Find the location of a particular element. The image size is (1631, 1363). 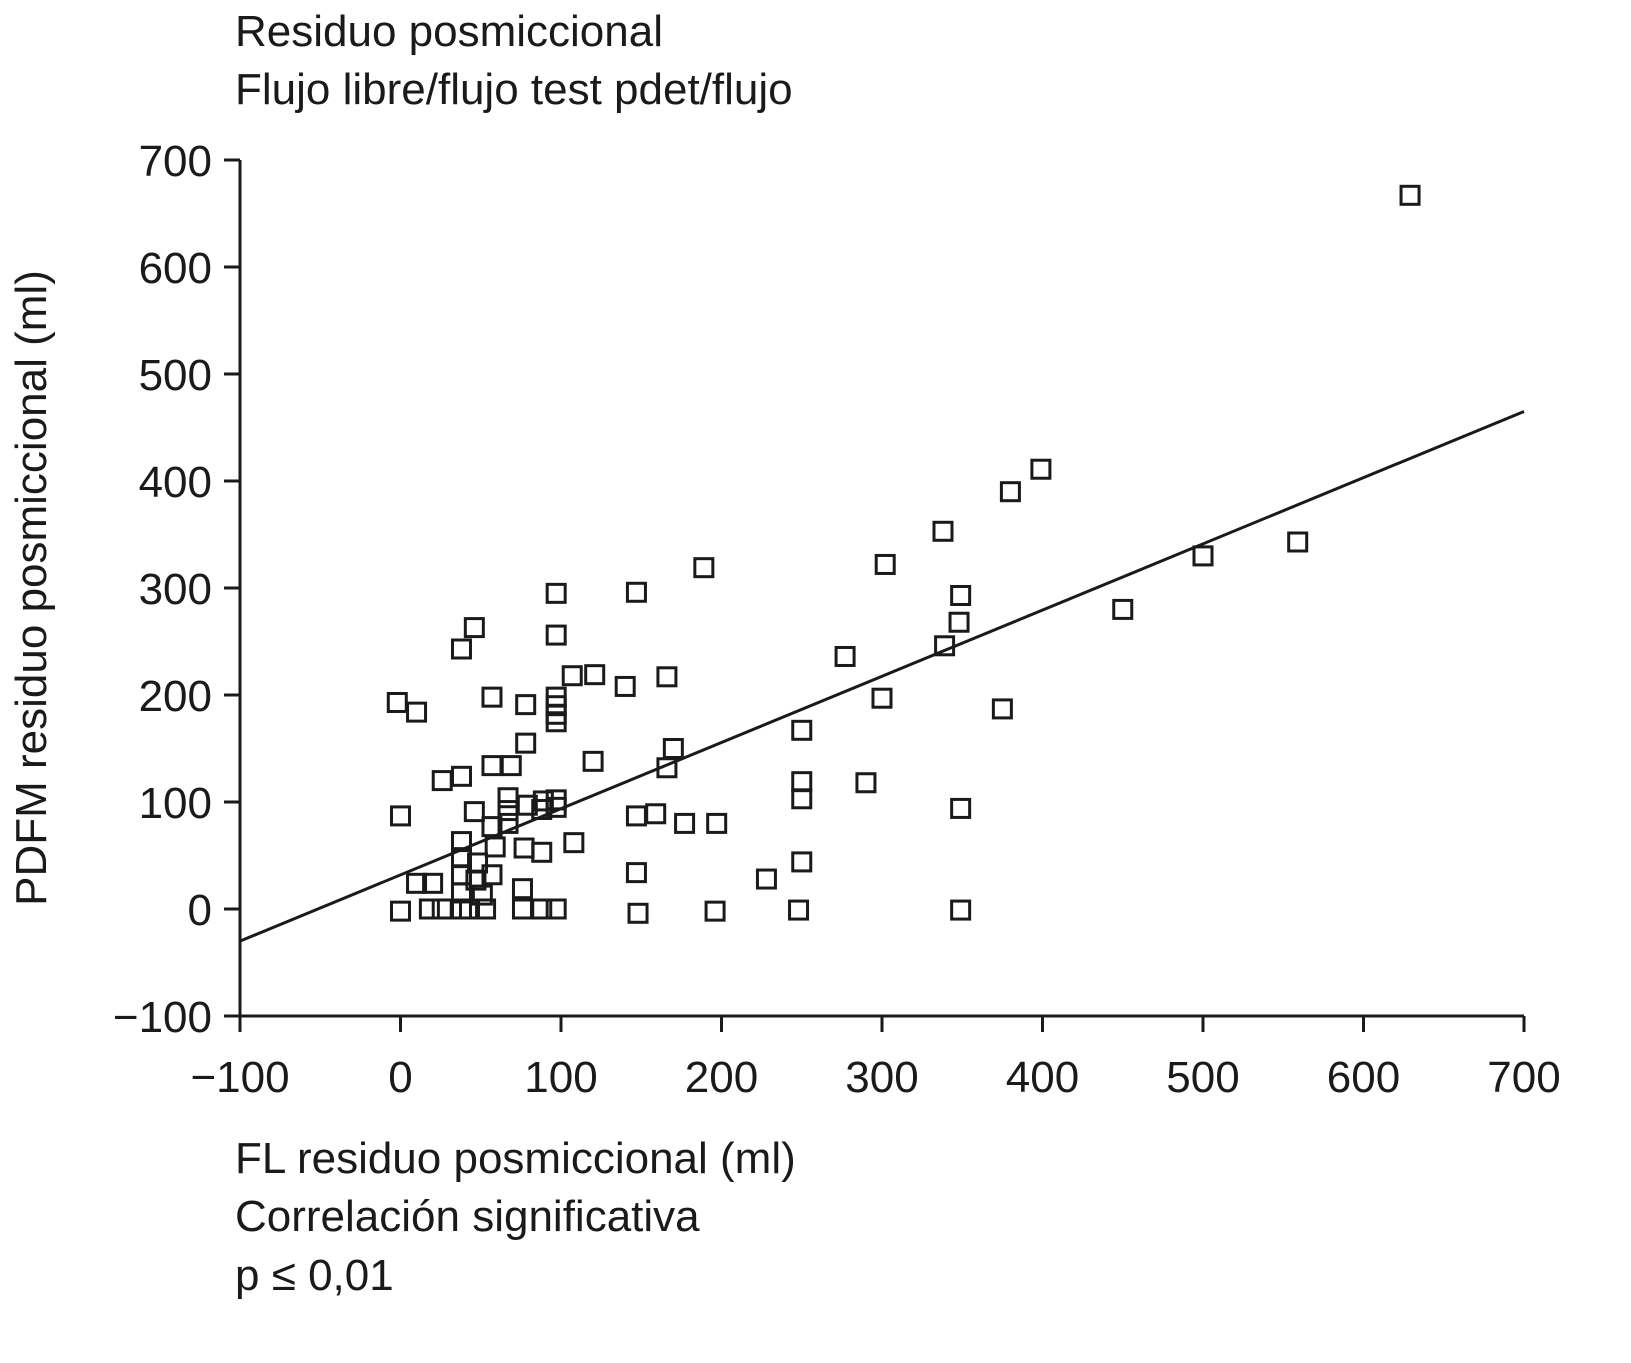

x-axis-label: FL residuo posmiccional (ml) is located at coordinates (515, 1158).